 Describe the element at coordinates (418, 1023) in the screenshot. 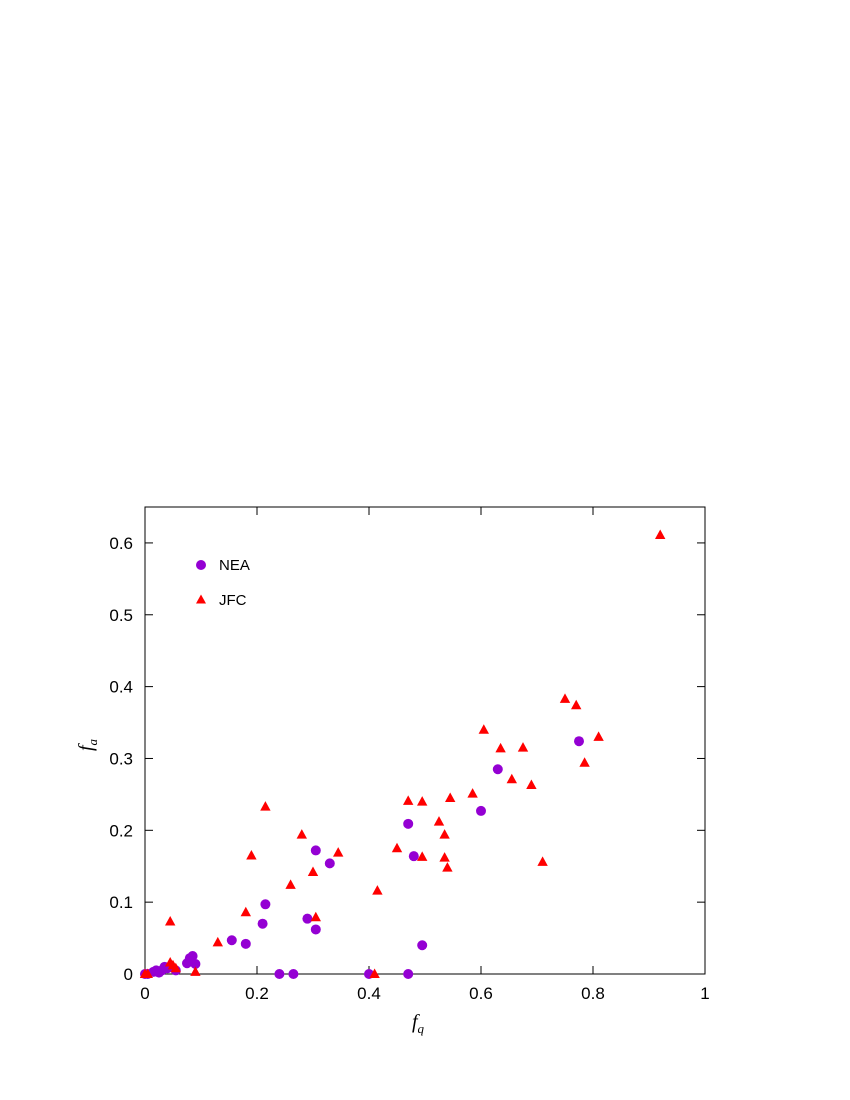

I see `x-axis-label: fq` at that location.